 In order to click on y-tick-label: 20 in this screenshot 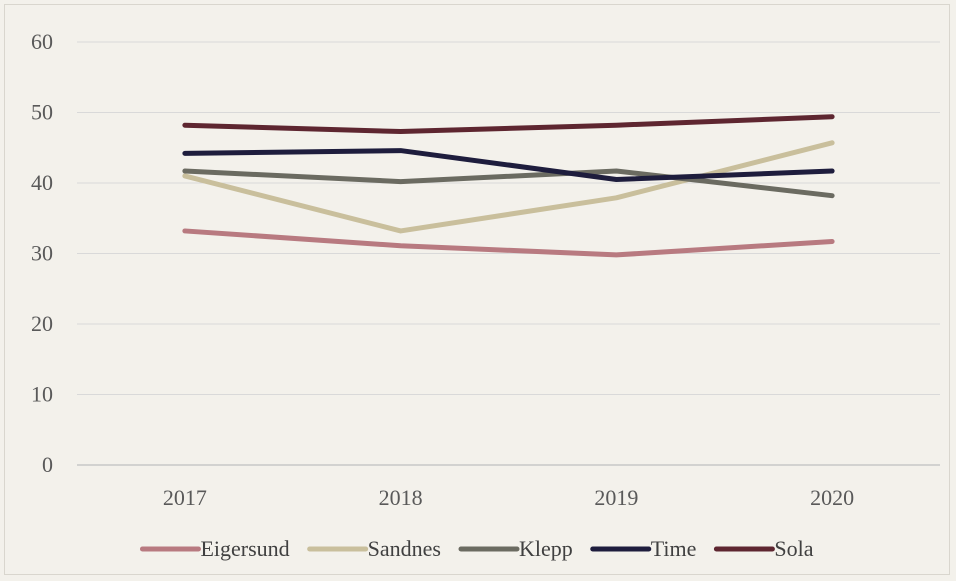, I will do `click(42, 323)`.